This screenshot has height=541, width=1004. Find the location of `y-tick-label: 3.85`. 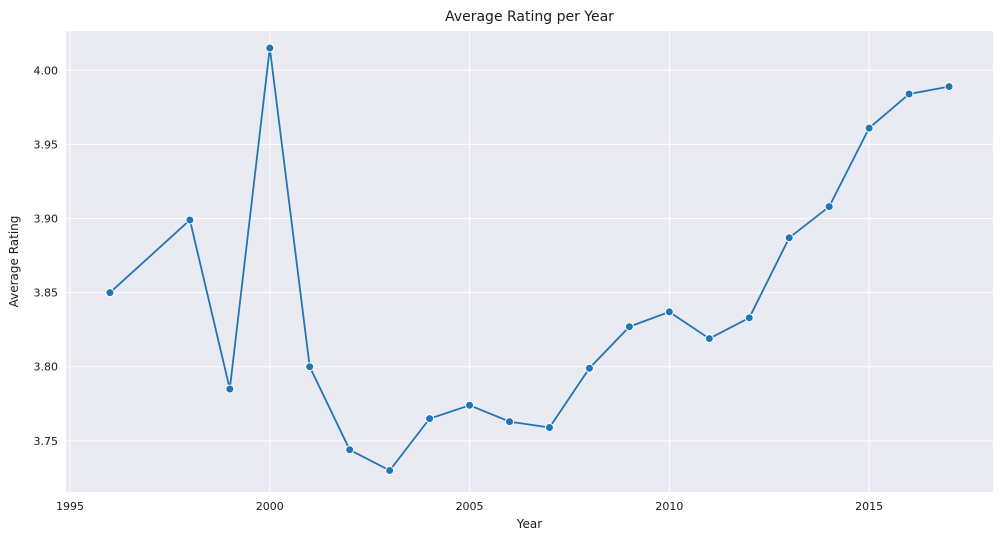

y-tick-label: 3.85 is located at coordinates (46, 293).